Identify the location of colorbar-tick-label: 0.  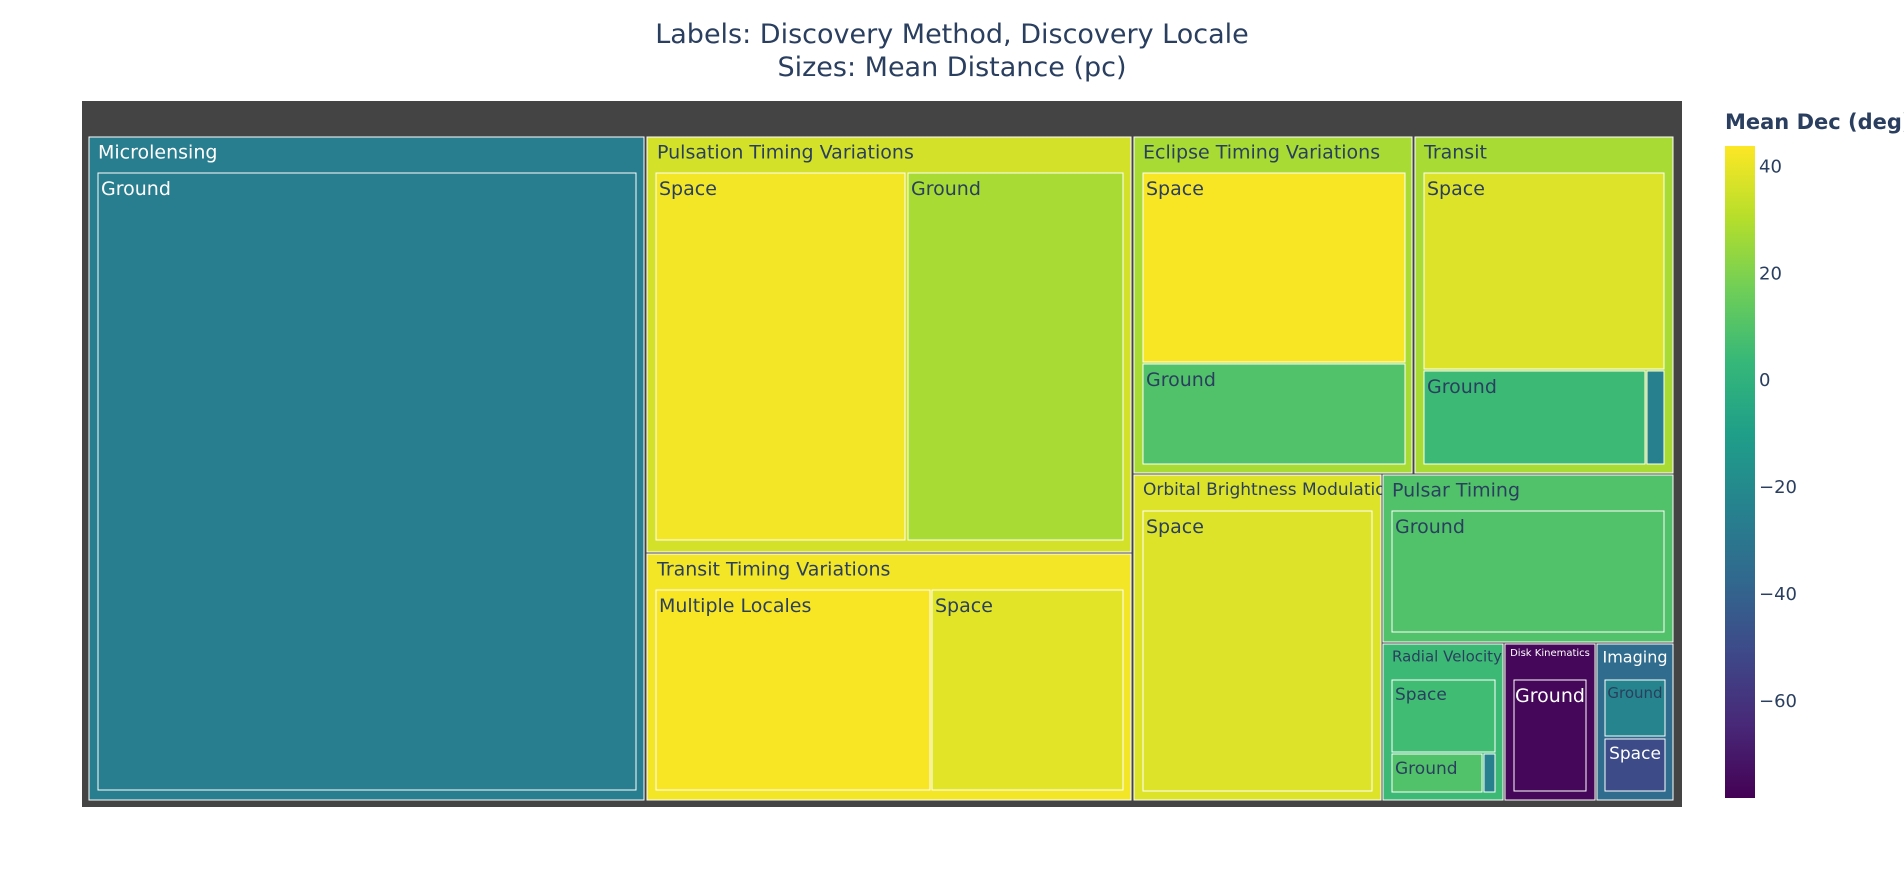
(1764, 380).